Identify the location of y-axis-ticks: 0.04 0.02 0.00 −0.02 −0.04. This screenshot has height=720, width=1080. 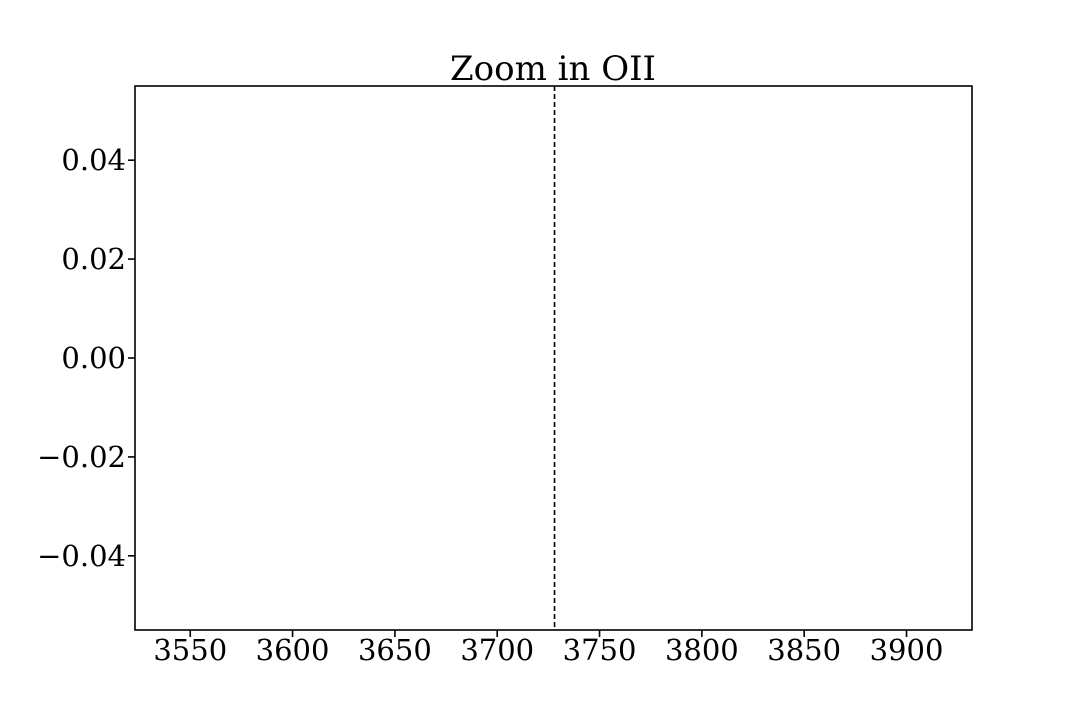
(86, 358).